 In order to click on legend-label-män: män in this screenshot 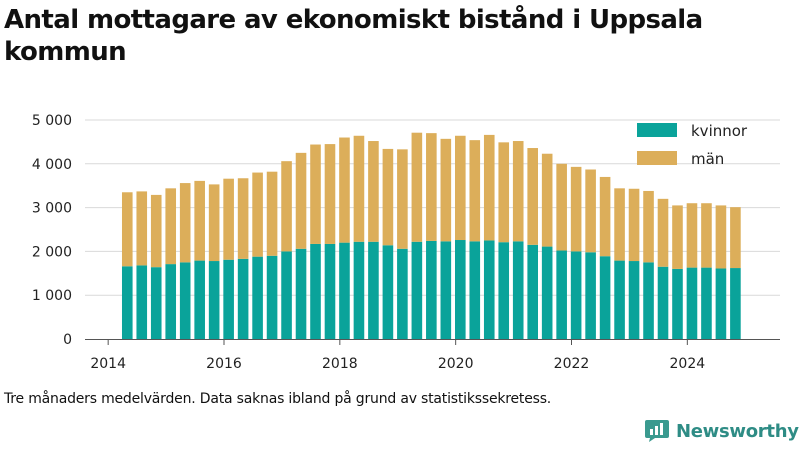, I will do `click(707, 159)`.